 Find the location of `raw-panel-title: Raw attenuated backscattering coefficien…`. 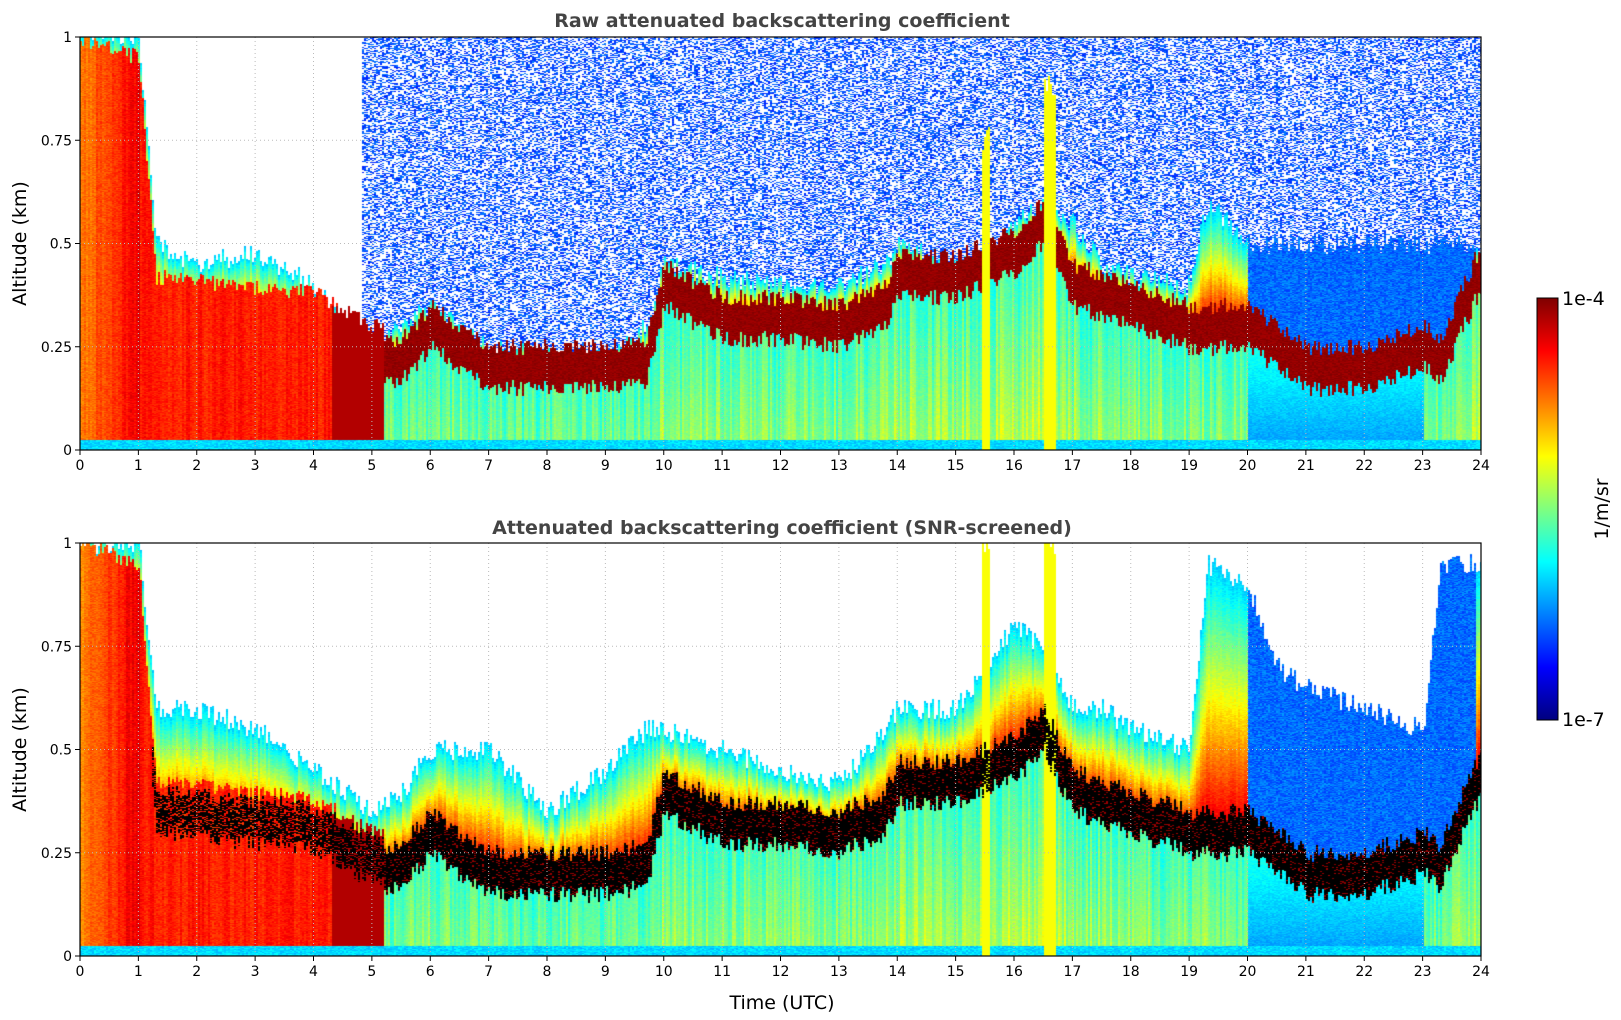

raw-panel-title: Raw attenuated backscattering coefficien… is located at coordinates (782, 21).